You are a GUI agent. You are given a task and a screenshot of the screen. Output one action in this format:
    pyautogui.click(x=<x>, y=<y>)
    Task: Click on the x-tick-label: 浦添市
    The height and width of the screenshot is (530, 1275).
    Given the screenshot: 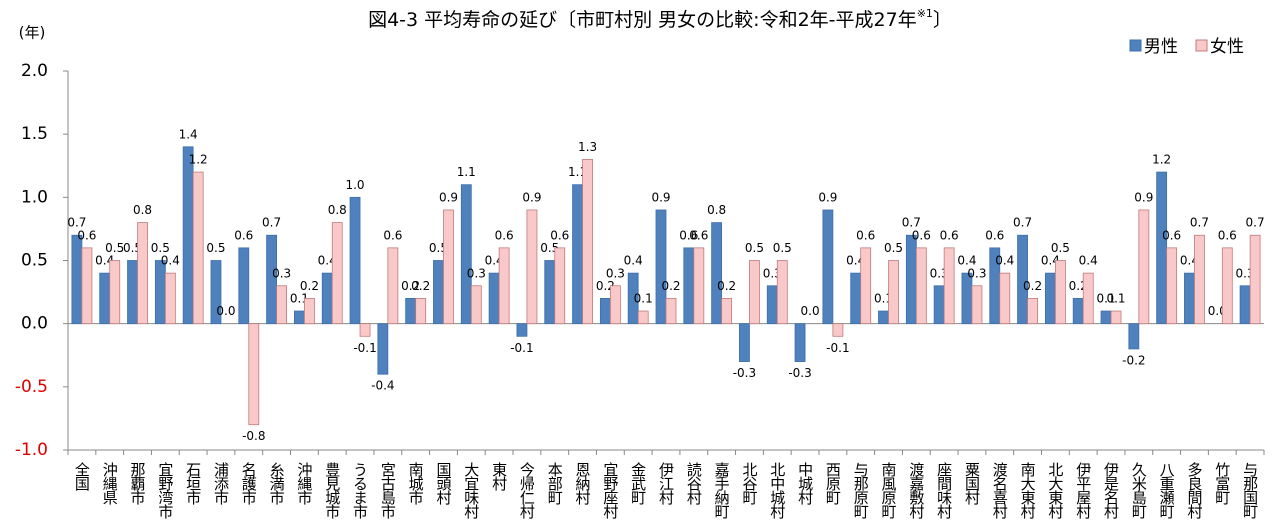 What is the action you would take?
    pyautogui.click(x=221, y=483)
    